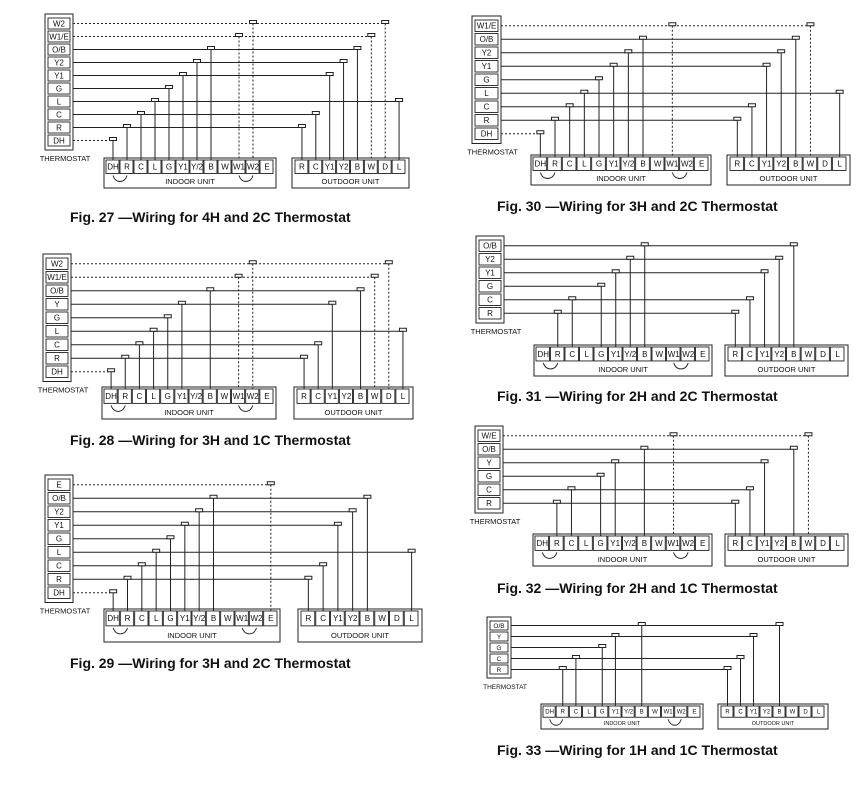 The height and width of the screenshot is (786, 865). I want to click on fig28-indoor-terminal-label: L, so click(153, 396).